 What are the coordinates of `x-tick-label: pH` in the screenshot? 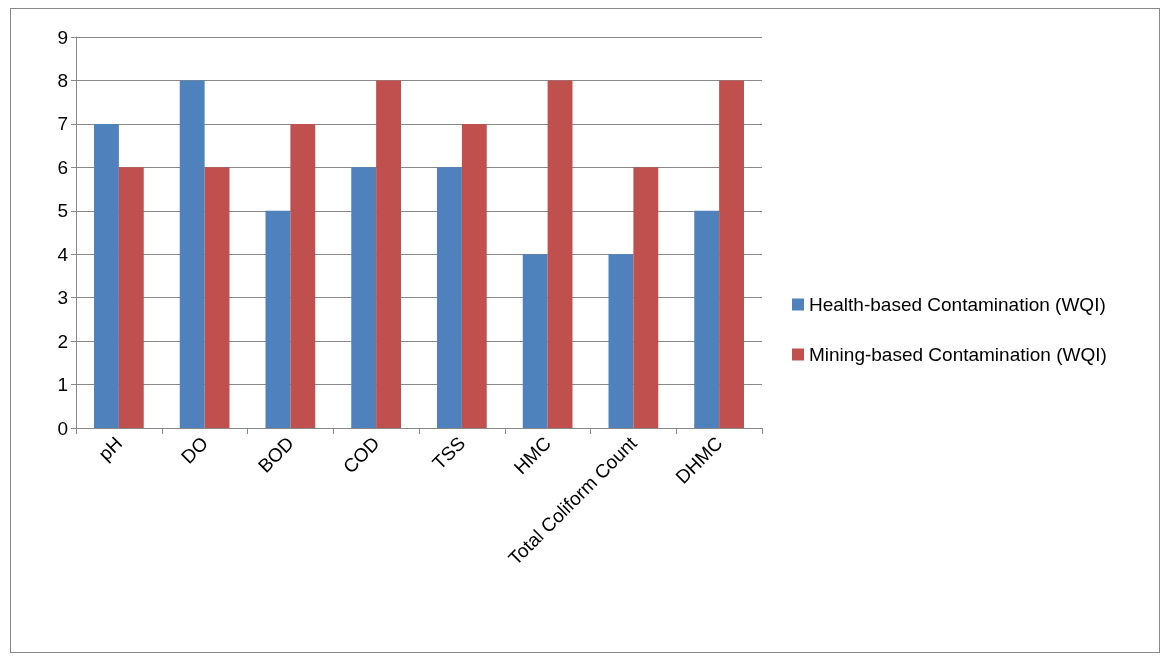 It's located at (110, 448).